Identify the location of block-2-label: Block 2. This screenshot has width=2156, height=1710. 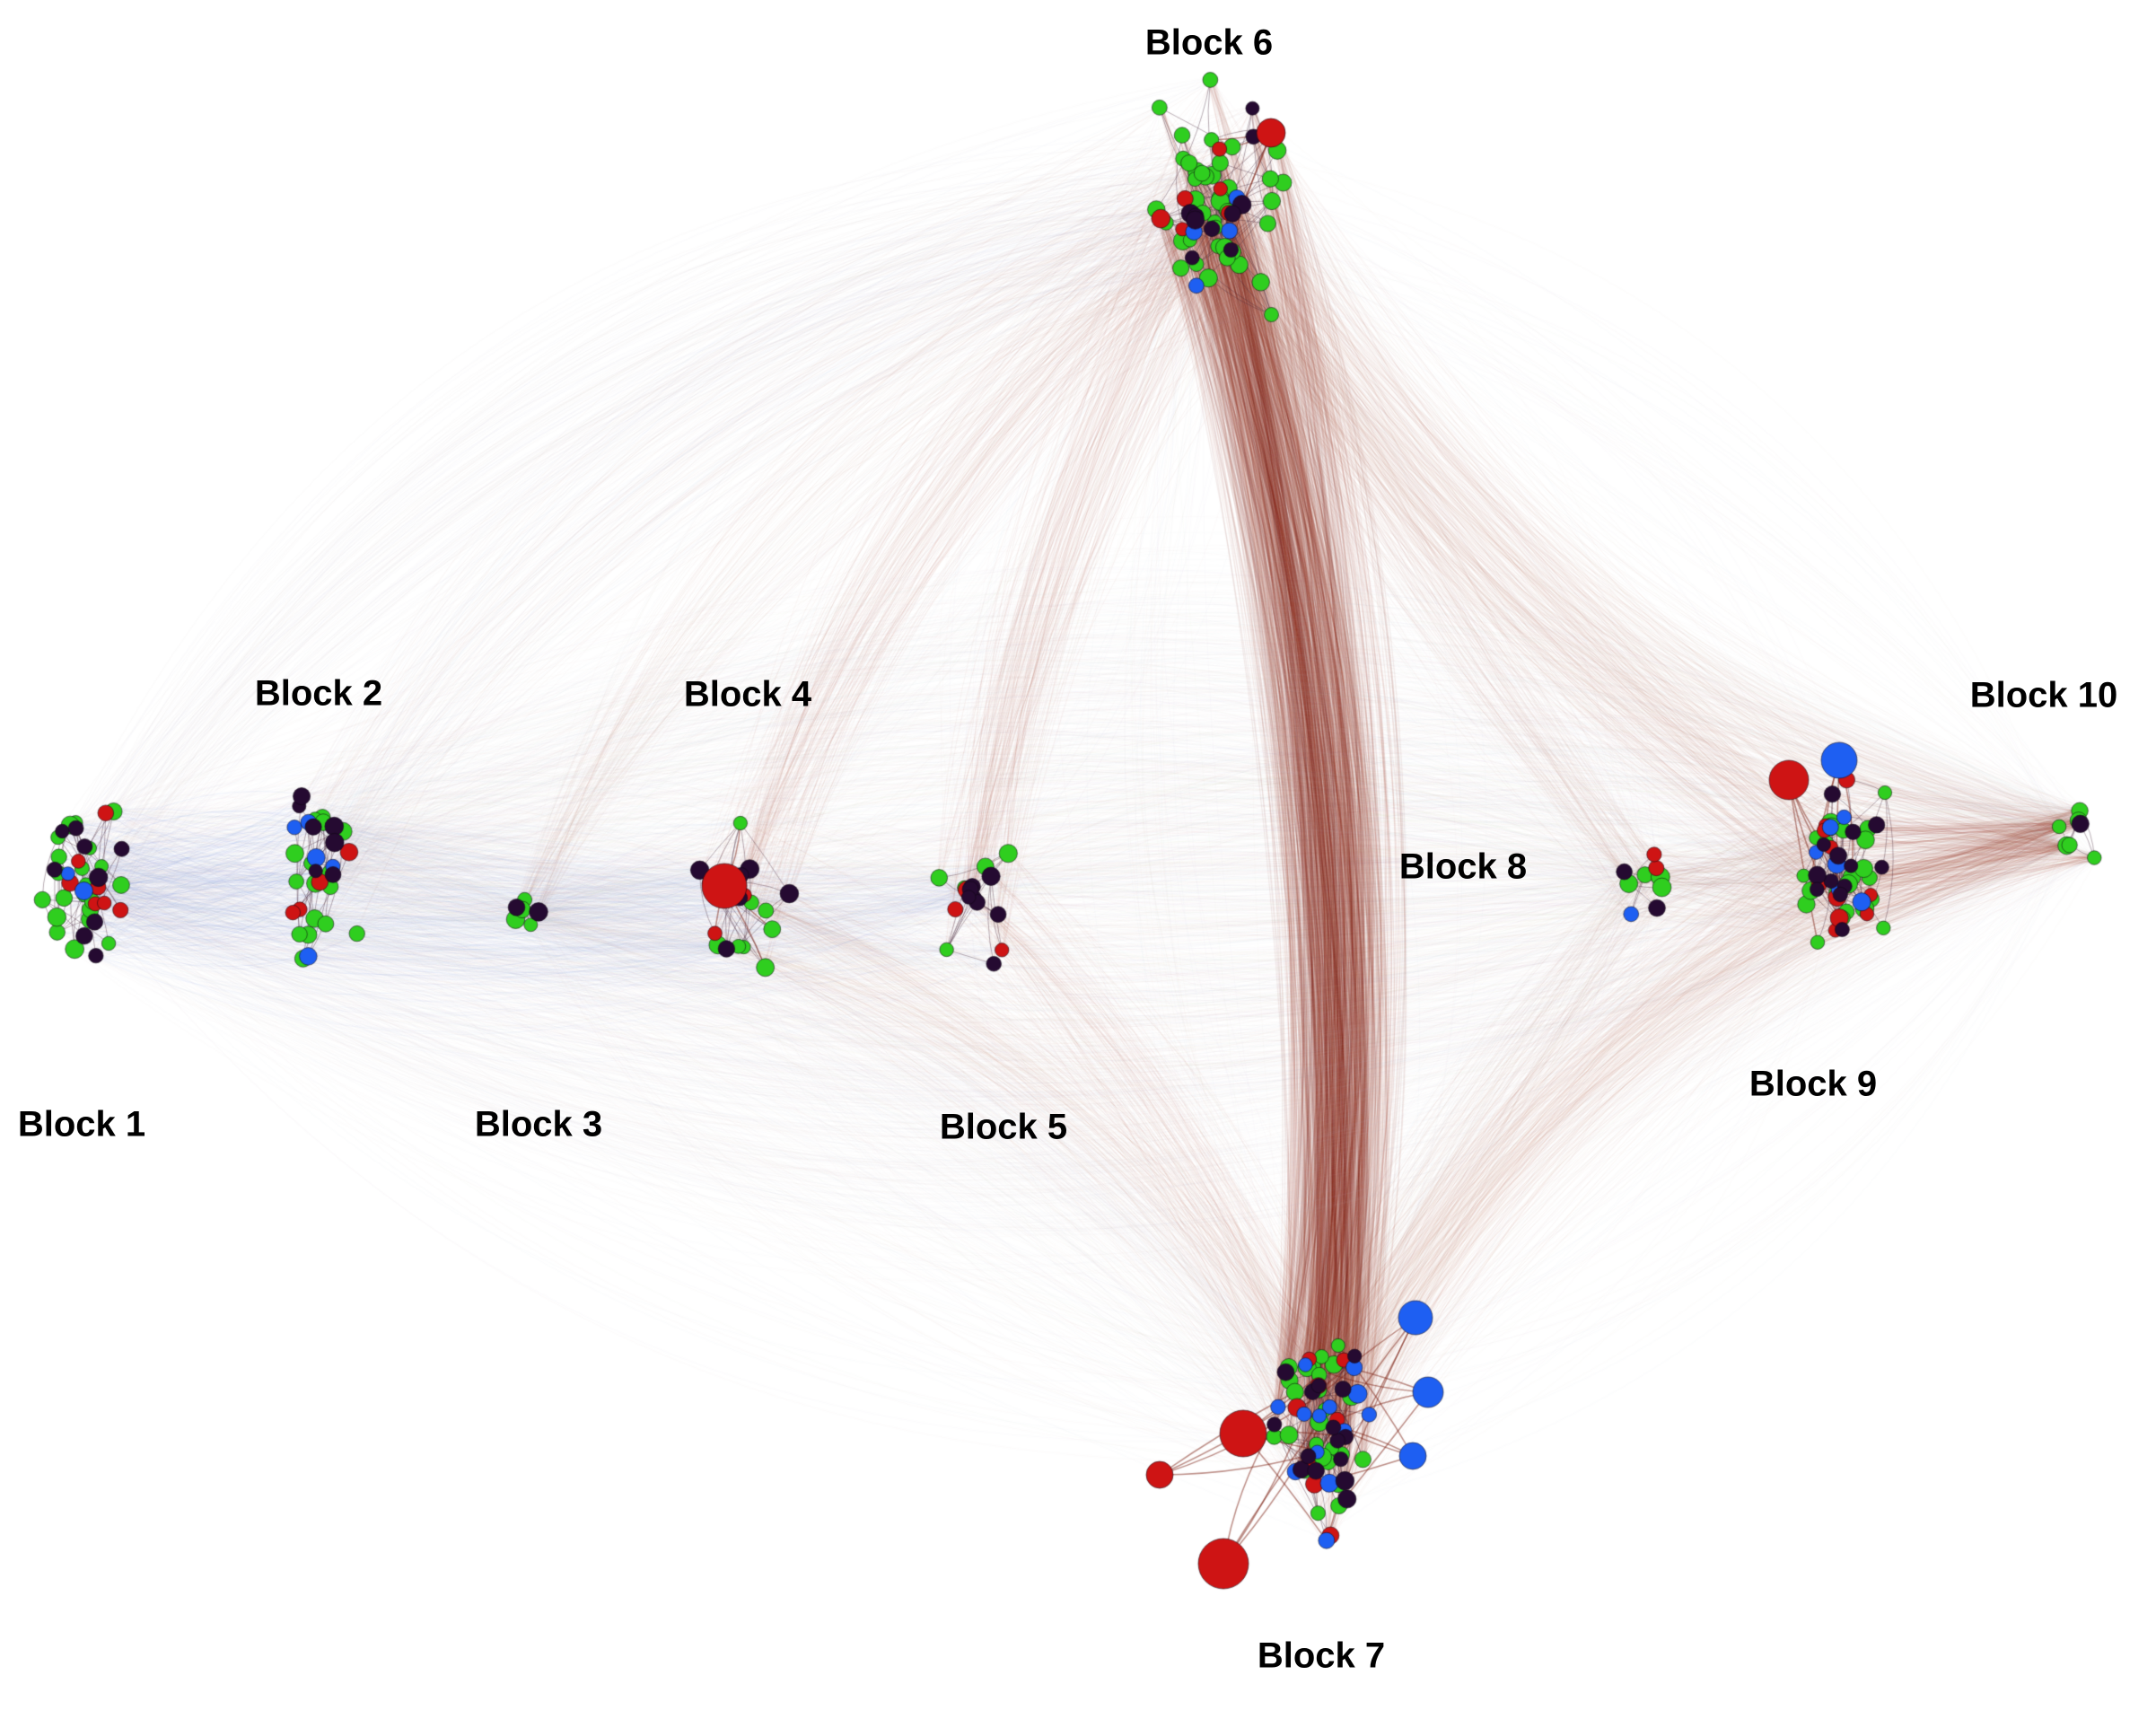
(318, 693).